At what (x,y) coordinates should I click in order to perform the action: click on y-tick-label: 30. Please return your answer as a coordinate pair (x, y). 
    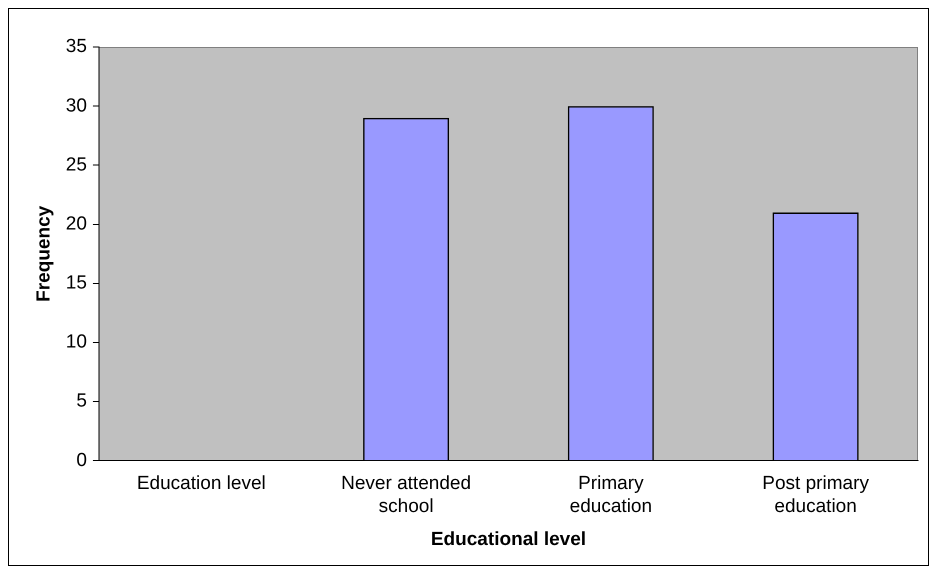
    Looking at the image, I should click on (76, 105).